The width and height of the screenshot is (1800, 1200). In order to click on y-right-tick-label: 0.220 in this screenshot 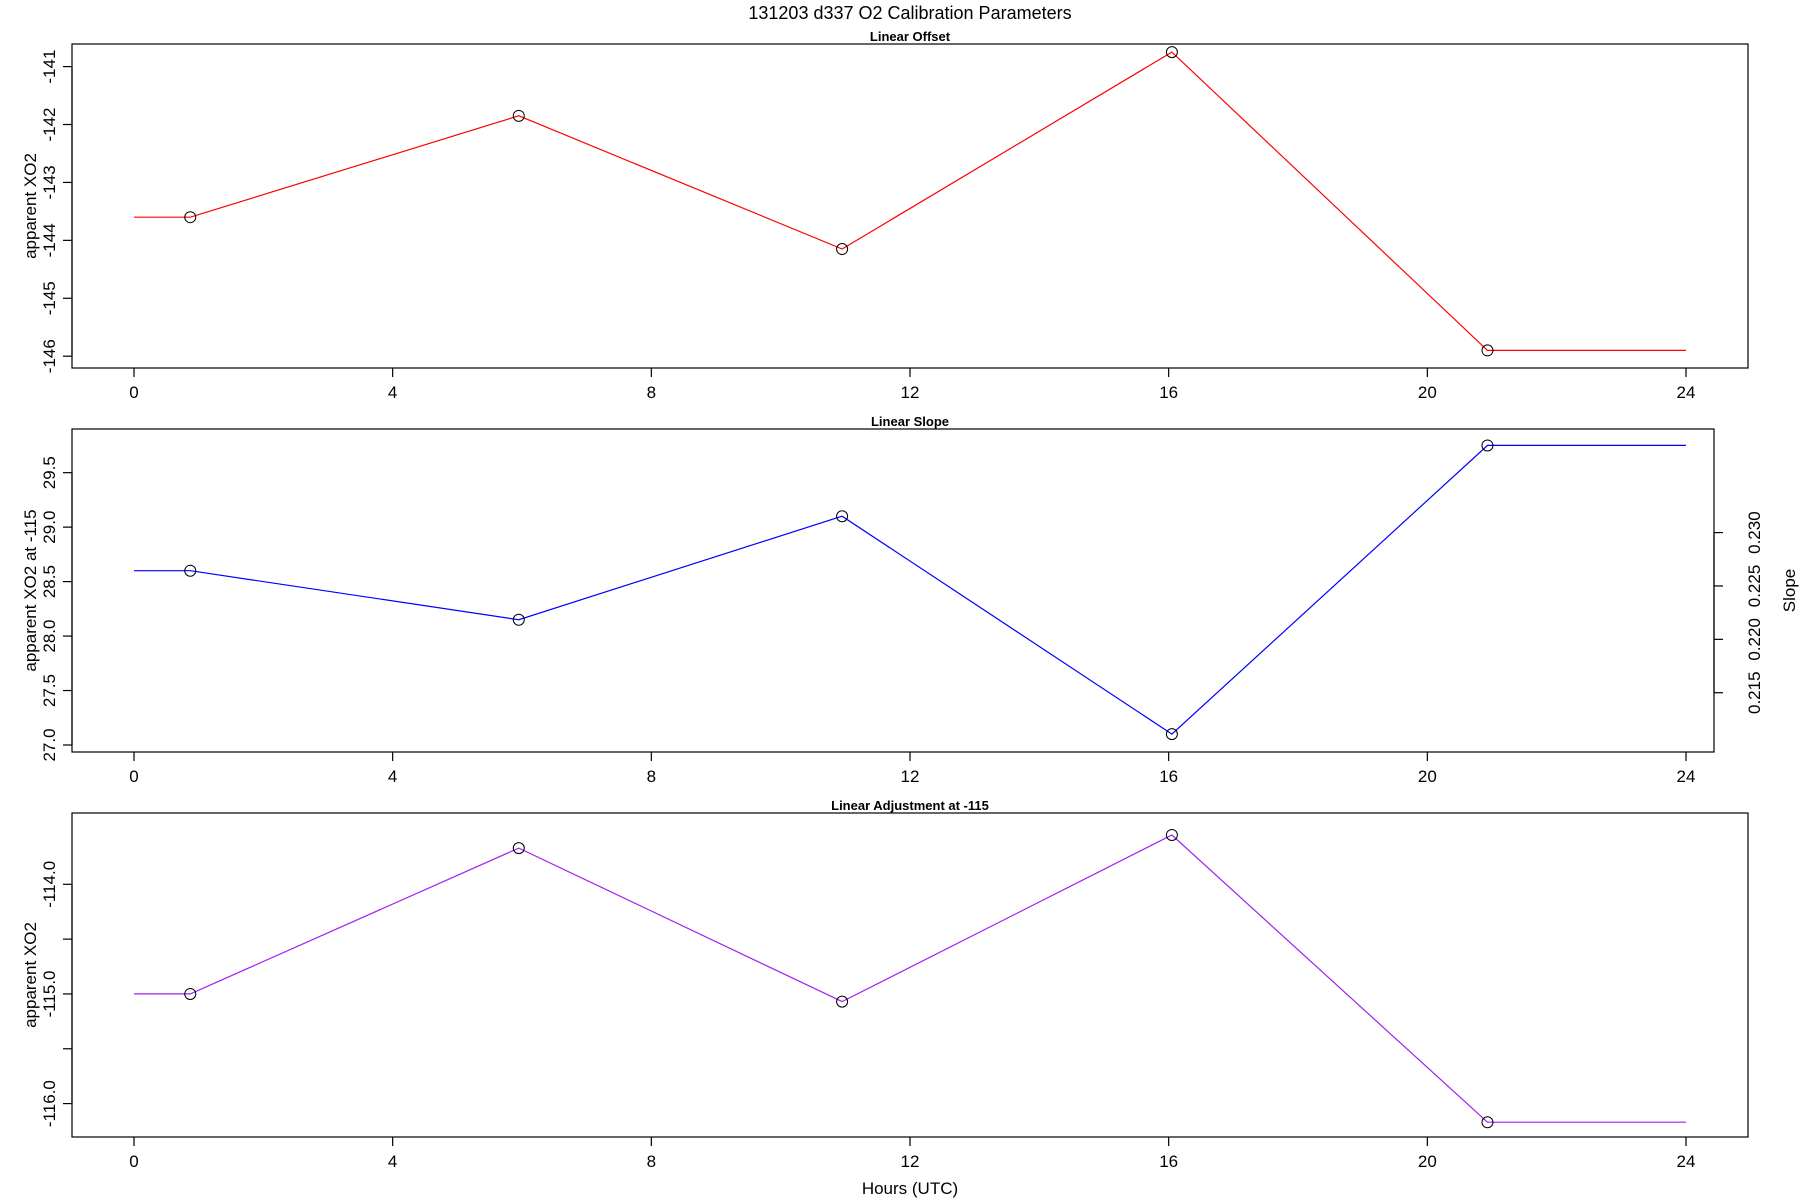, I will do `click(1754, 639)`.